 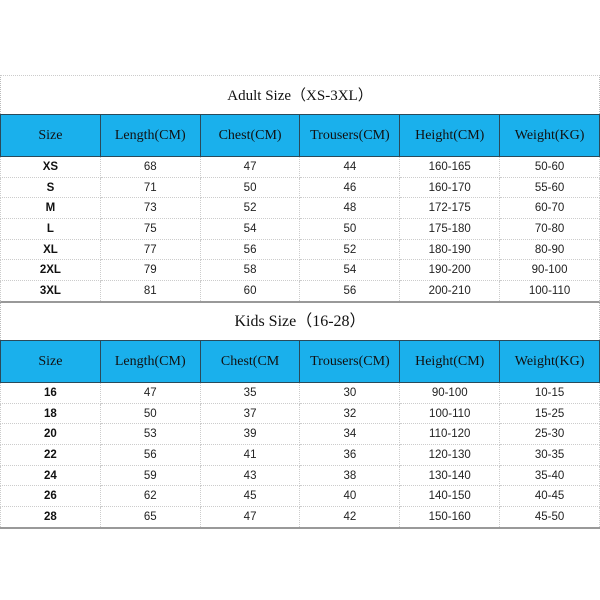 I want to click on column-header: Chest(CM), so click(x=250, y=135).